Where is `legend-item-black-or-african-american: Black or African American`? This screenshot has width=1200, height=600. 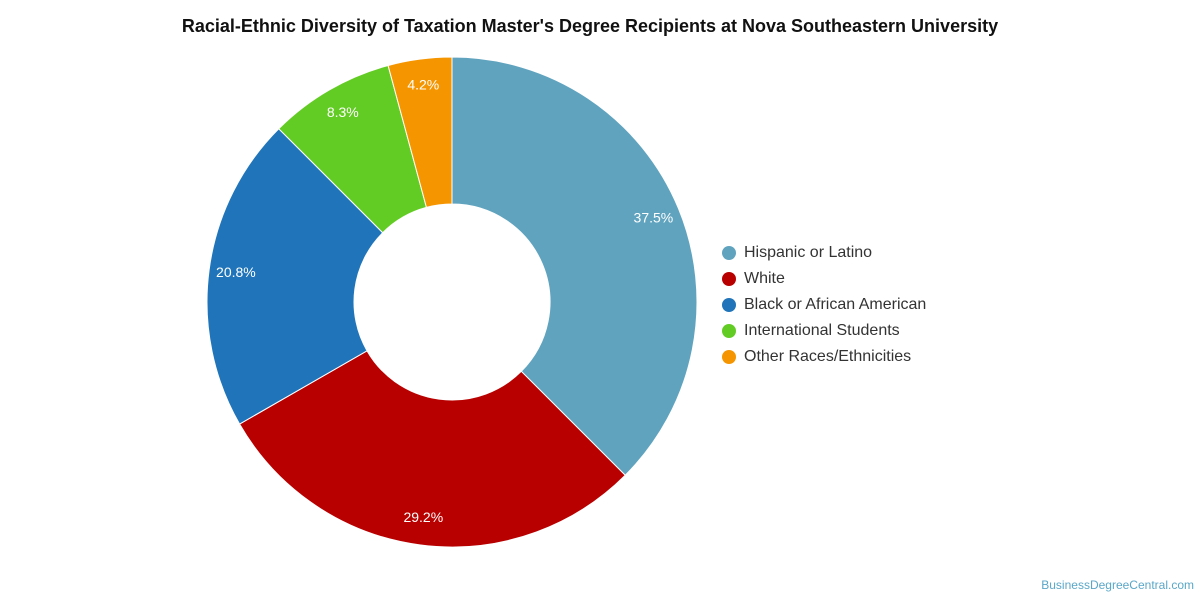 legend-item-black-or-african-american: Black or African American is located at coordinates (824, 305).